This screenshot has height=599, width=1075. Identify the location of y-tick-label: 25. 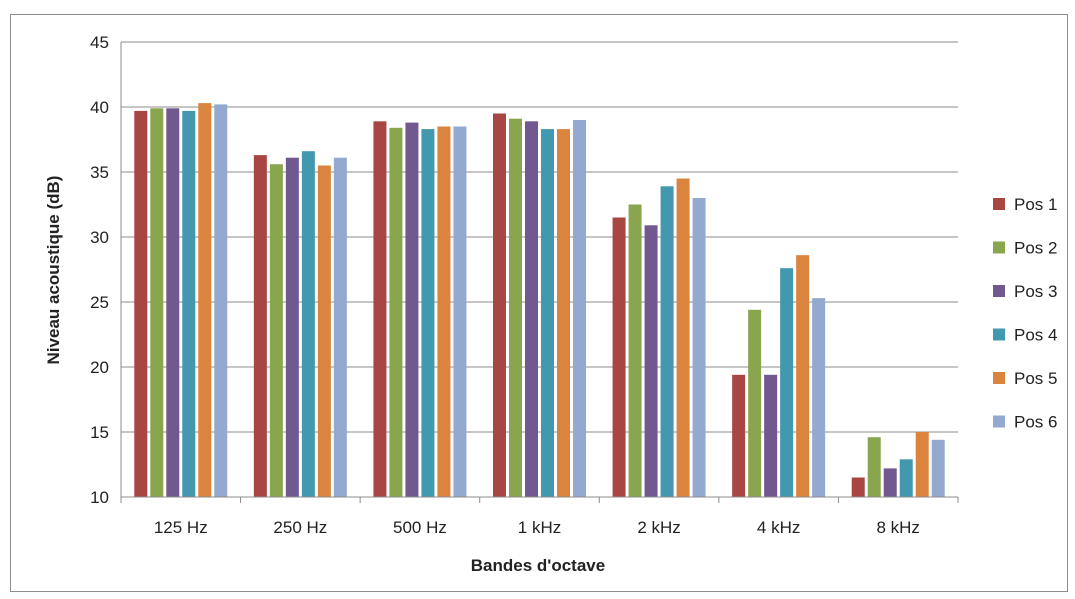
(99, 302).